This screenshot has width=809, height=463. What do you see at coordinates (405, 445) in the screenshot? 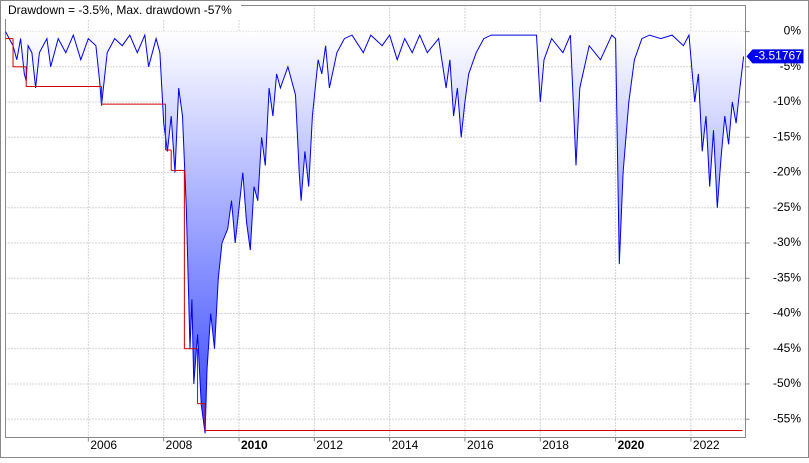
I see `x-tick-label: 2014` at bounding box center [405, 445].